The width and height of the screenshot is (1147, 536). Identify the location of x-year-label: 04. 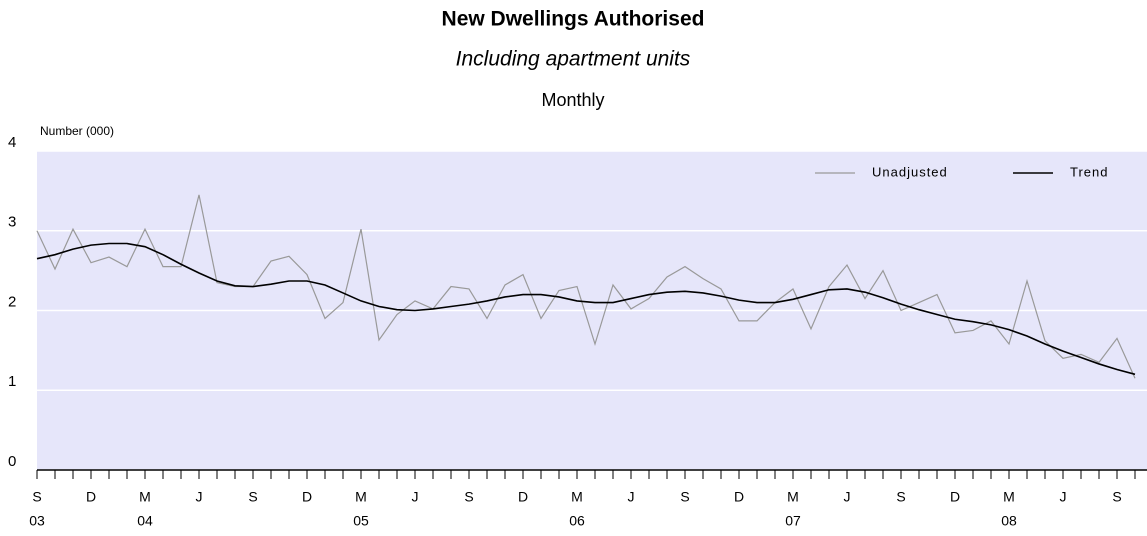
(145, 521).